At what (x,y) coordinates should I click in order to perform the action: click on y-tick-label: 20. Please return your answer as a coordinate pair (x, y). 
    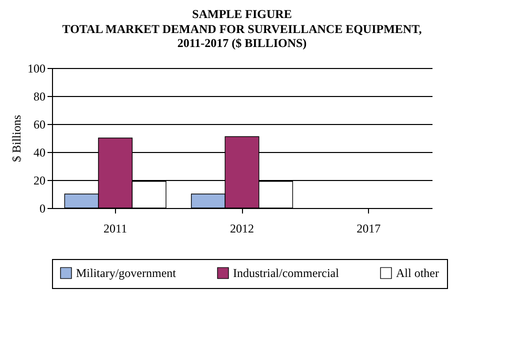
    Looking at the image, I should click on (40, 181).